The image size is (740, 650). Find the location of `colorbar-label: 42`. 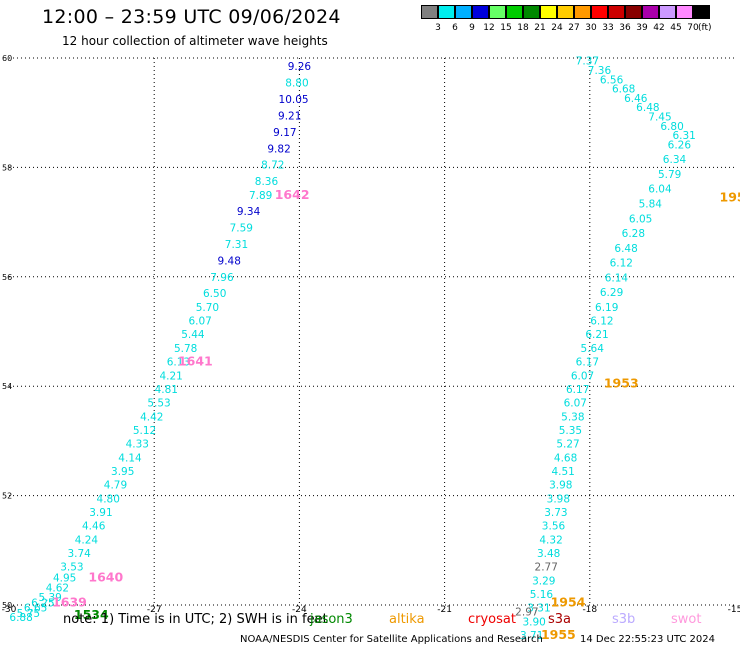

colorbar-label: 42 is located at coordinates (659, 28).